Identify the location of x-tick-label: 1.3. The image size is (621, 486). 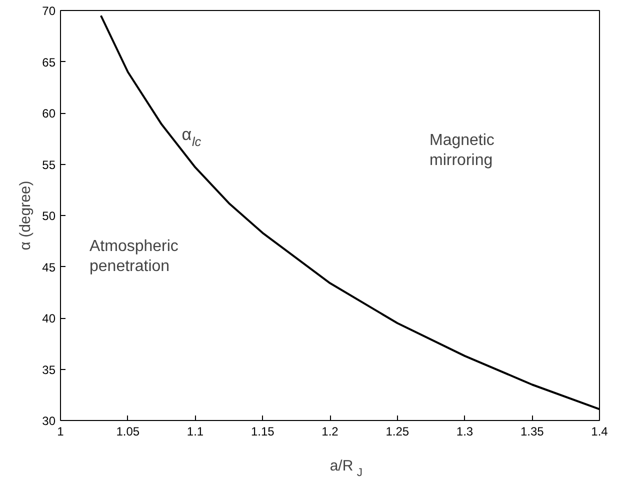
(465, 431).